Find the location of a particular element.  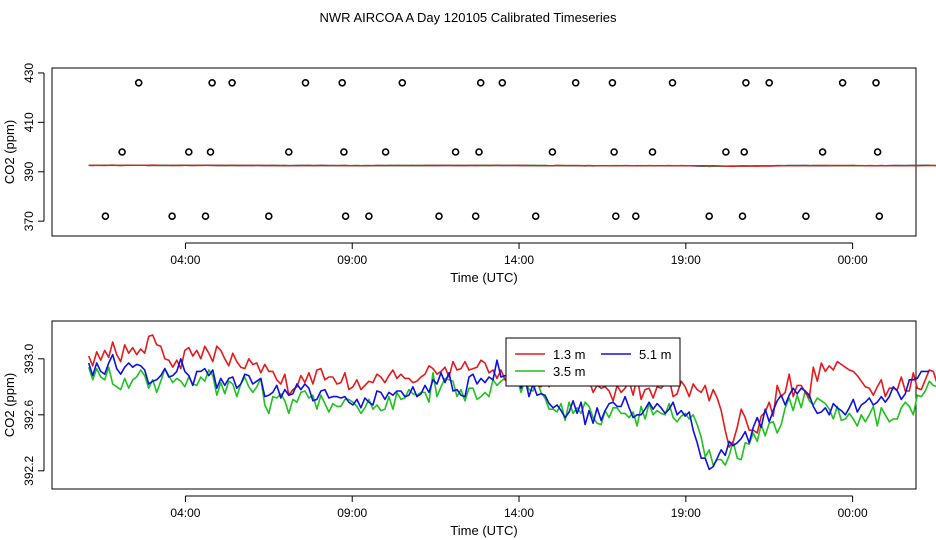

y-tick-label: 430 is located at coordinates (29, 73).